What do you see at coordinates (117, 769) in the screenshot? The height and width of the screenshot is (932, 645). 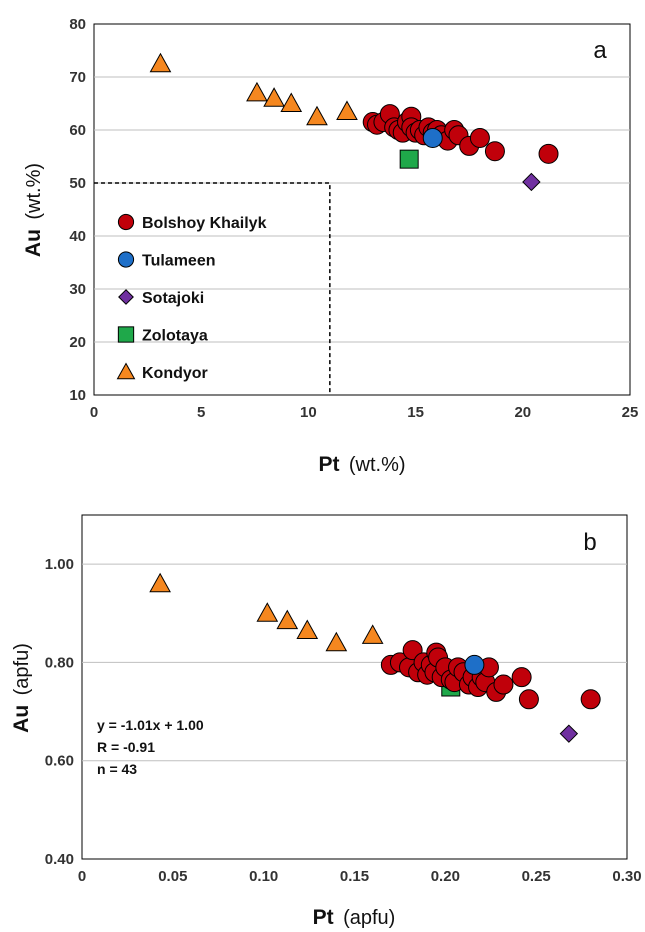 I see `sample-count: n = 43` at bounding box center [117, 769].